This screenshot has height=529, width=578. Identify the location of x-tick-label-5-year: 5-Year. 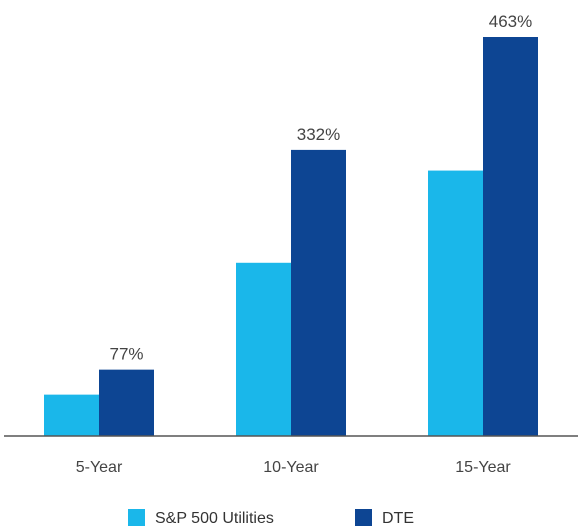
(99, 467).